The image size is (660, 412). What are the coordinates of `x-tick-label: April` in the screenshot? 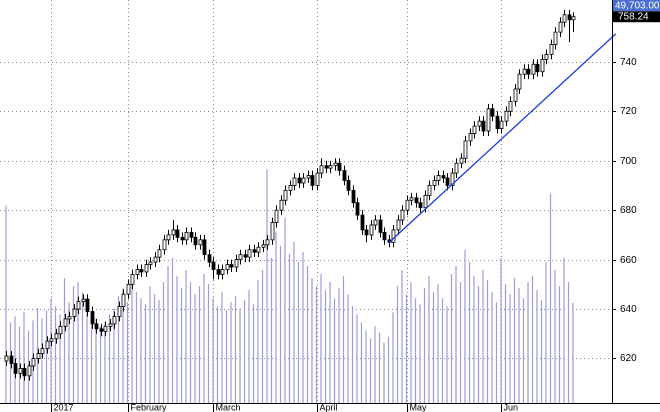 It's located at (329, 407).